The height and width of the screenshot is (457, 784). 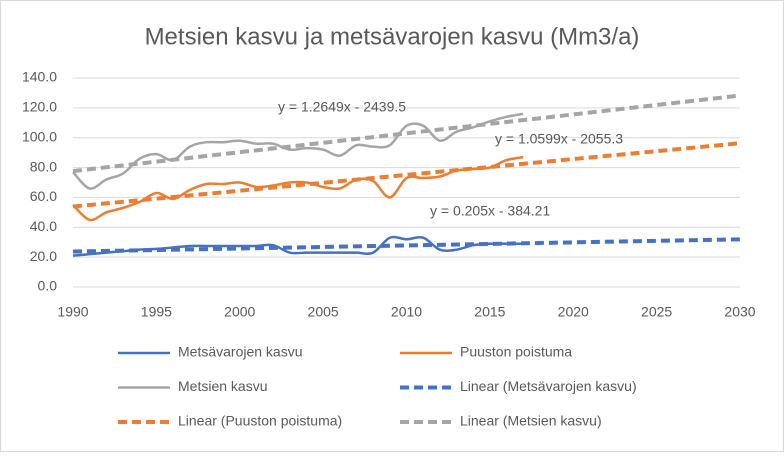 What do you see at coordinates (342, 107) in the screenshot?
I see `trendline-equation: y = 1.2649x - 2439.5` at bounding box center [342, 107].